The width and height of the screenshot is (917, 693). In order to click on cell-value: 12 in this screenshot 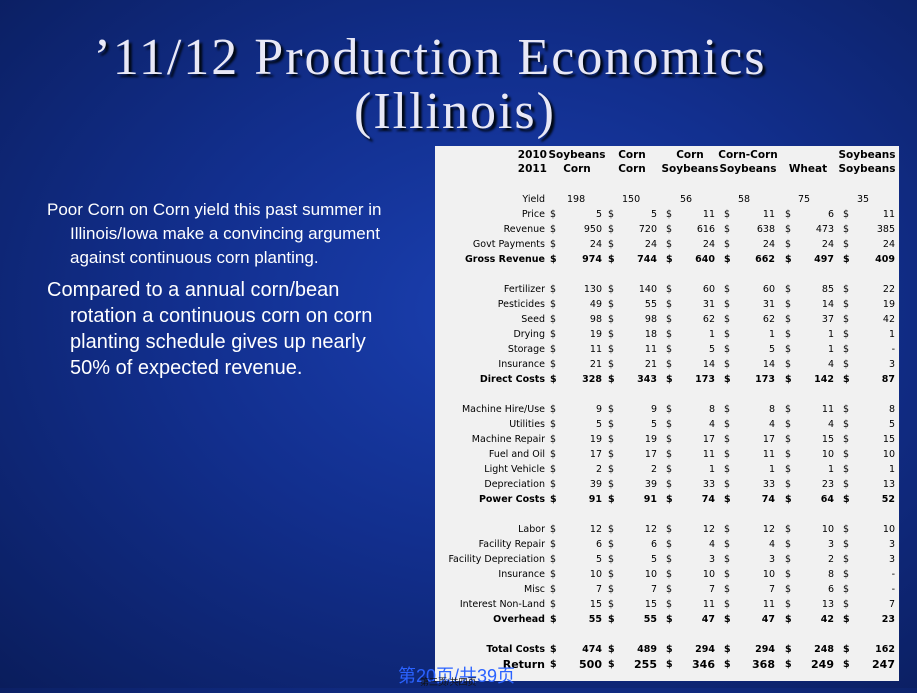, I will do `click(768, 529)`.